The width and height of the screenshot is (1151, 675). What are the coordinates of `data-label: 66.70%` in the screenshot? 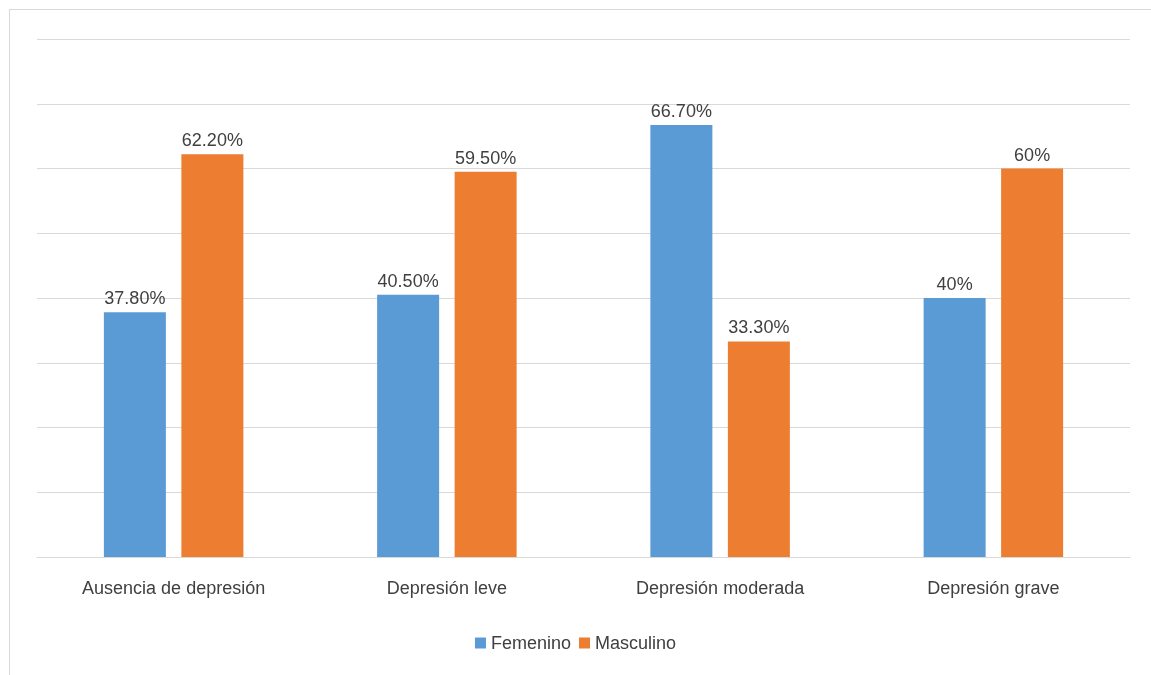 It's located at (681, 111).